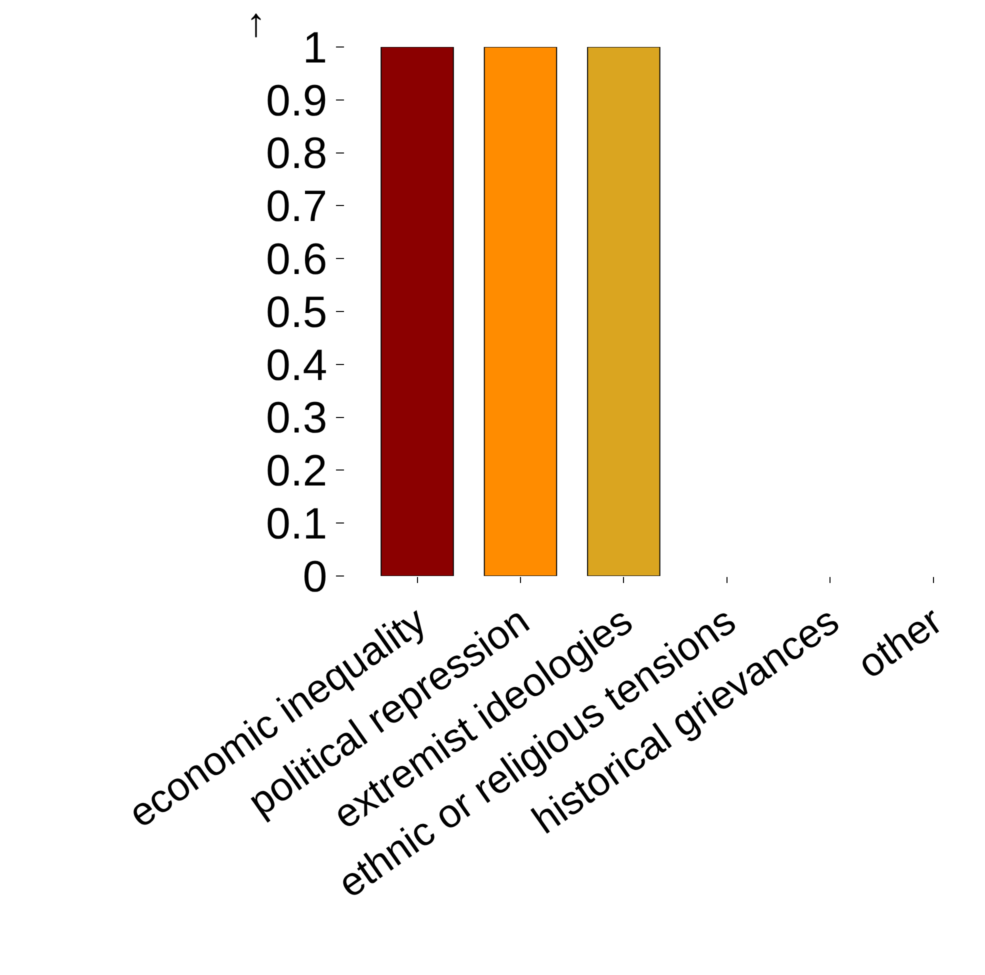 This screenshot has width=985, height=975. Describe the element at coordinates (297, 101) in the screenshot. I see `y-tick-label: 0.9` at that location.